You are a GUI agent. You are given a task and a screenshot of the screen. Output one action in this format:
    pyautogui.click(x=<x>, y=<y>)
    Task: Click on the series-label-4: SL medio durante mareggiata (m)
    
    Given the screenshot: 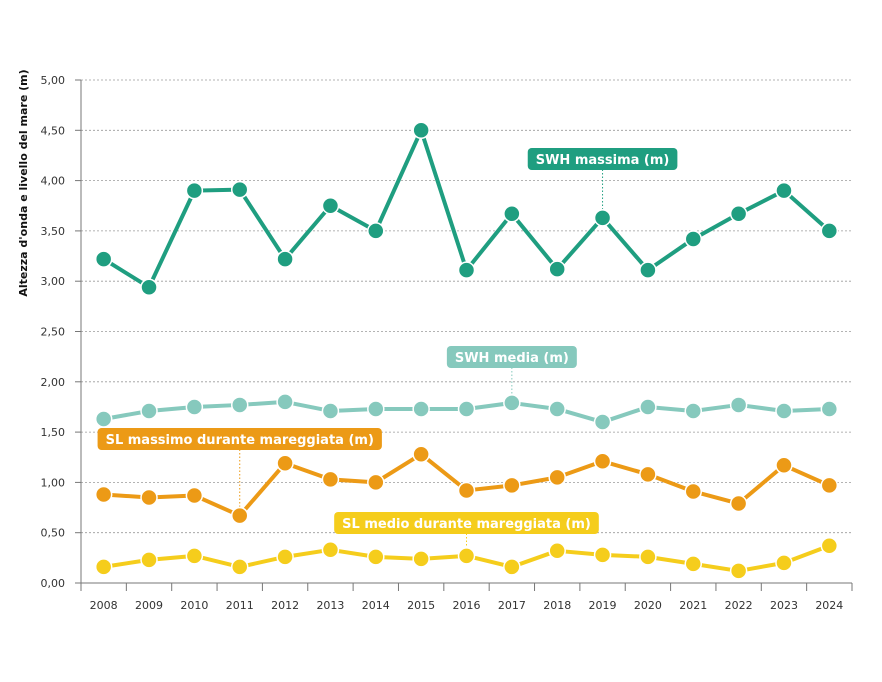 What is the action you would take?
    pyautogui.click(x=466, y=529)
    